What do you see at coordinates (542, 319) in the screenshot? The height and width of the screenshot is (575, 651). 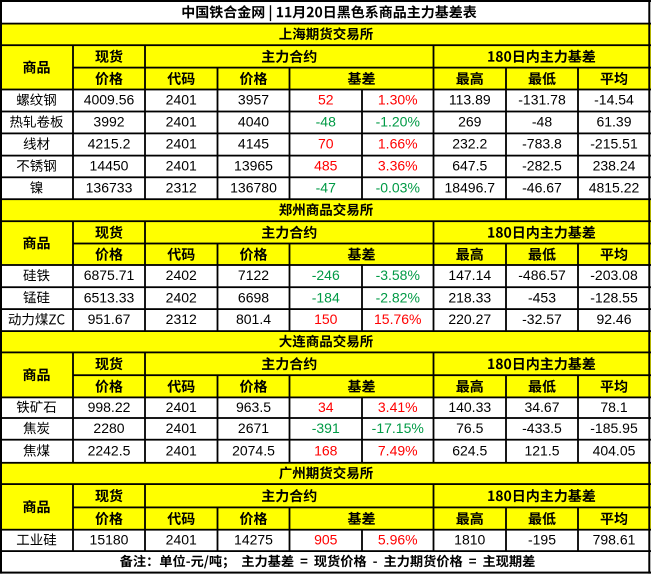 I see `svg-text: -32.57` at bounding box center [542, 319].